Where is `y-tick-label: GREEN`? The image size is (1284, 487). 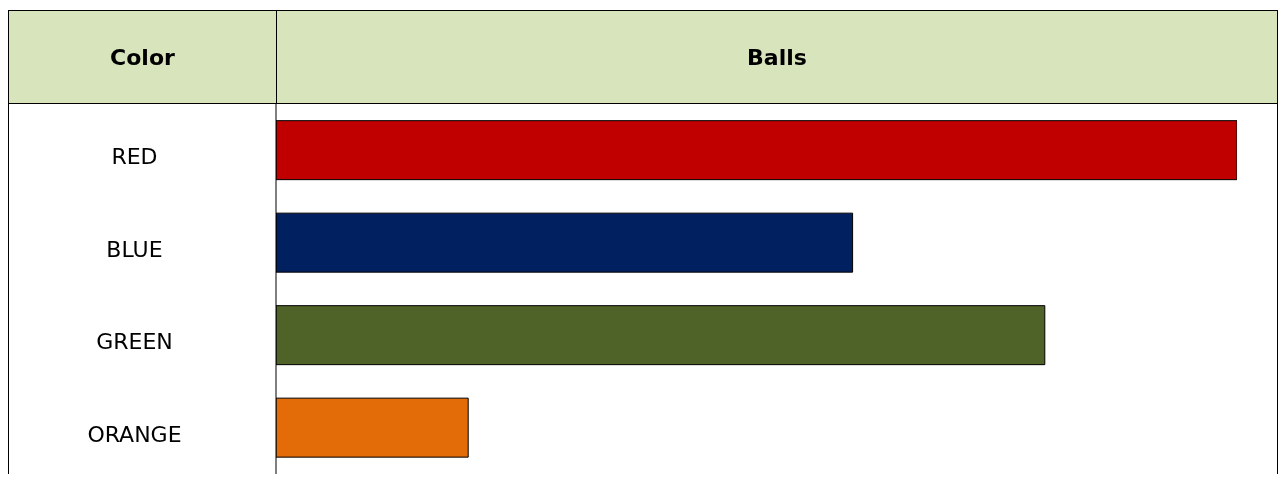 y-tick-label: GREEN is located at coordinates (134, 342).